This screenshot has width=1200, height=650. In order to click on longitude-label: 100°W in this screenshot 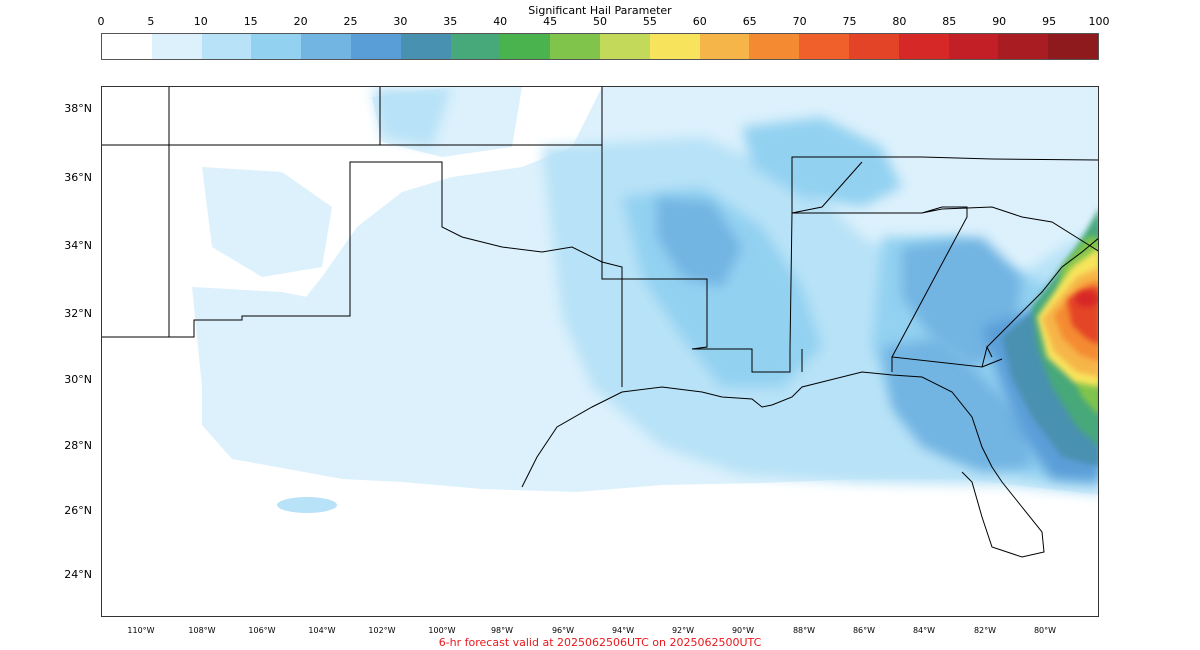, I will do `click(442, 630)`.